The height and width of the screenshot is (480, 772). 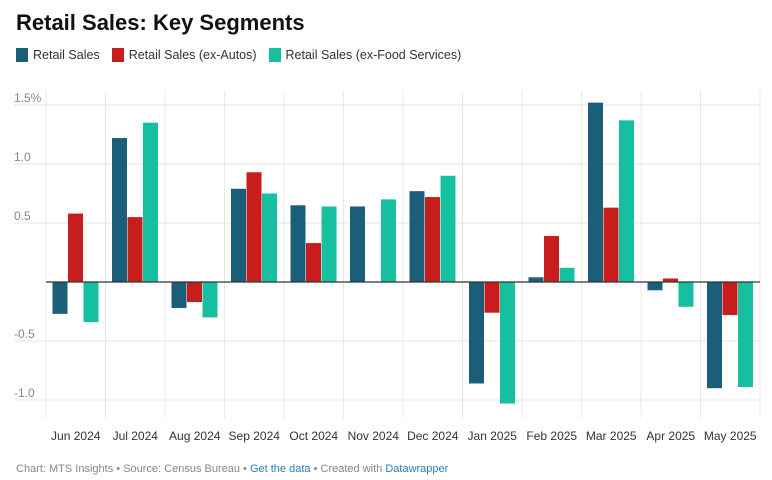 I want to click on footer-chart-by: Chart: MTS Insights, so click(x=65, y=469).